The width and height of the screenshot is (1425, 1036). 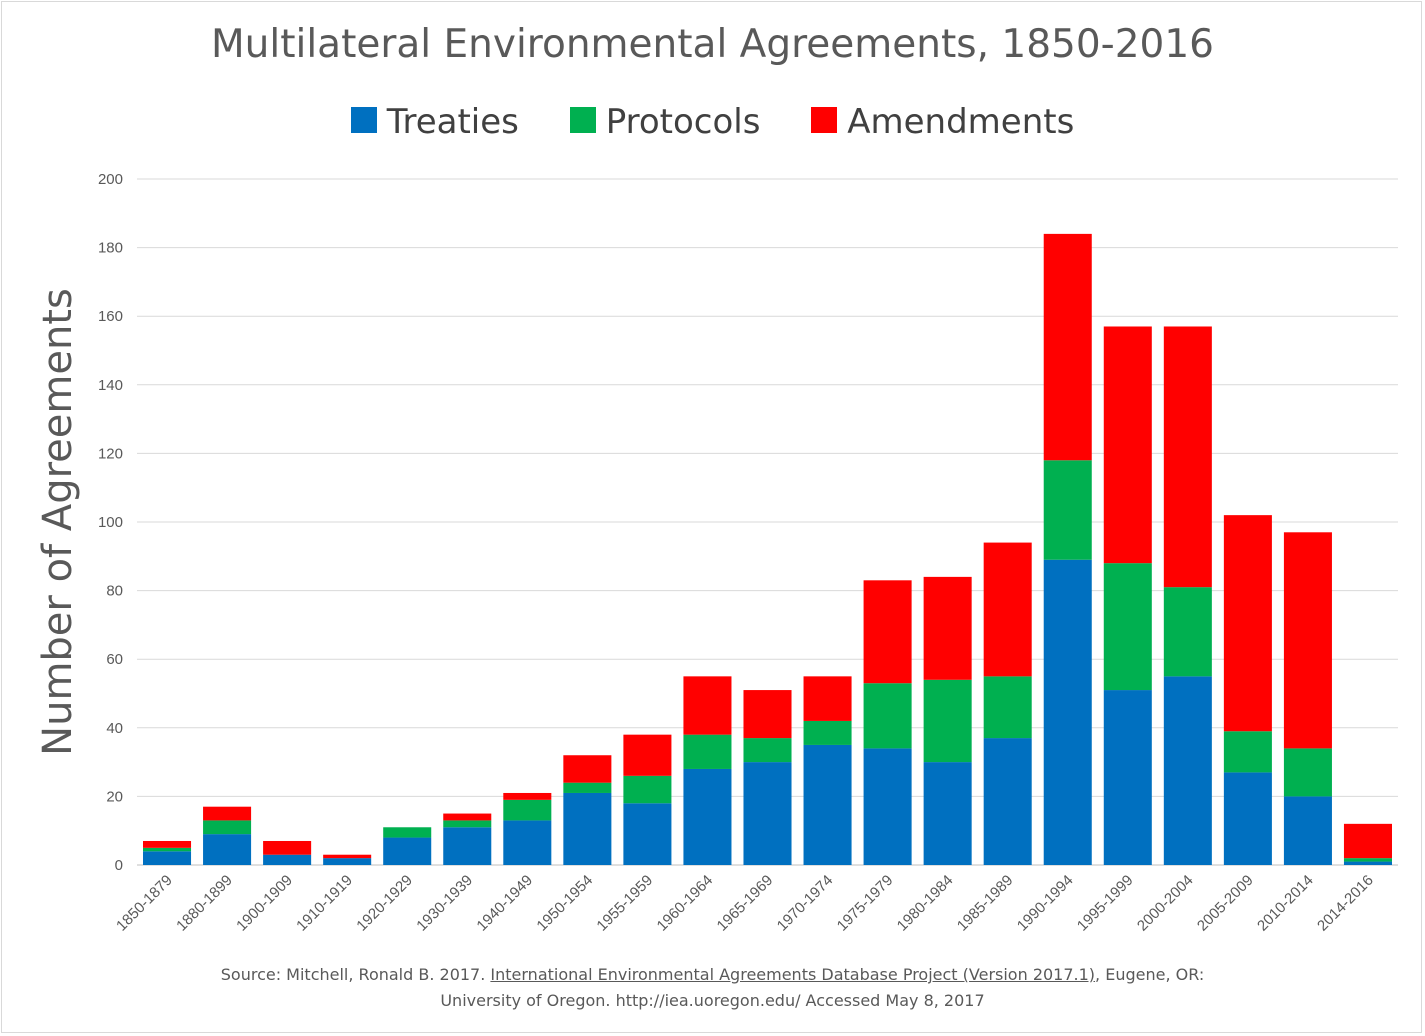 I want to click on bar-protocols-2000-2004, so click(x=1187, y=632).